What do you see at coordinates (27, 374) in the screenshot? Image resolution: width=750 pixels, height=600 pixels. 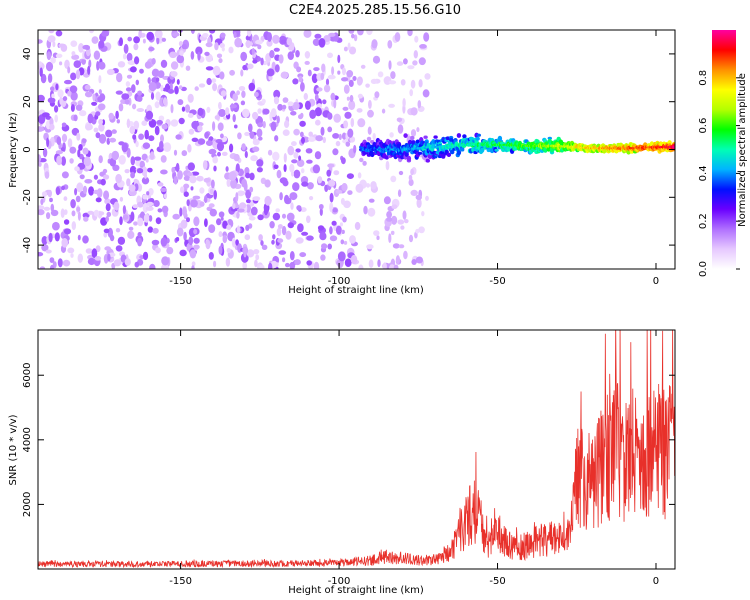 I see `snr-ytick-label: 6000` at bounding box center [27, 374].